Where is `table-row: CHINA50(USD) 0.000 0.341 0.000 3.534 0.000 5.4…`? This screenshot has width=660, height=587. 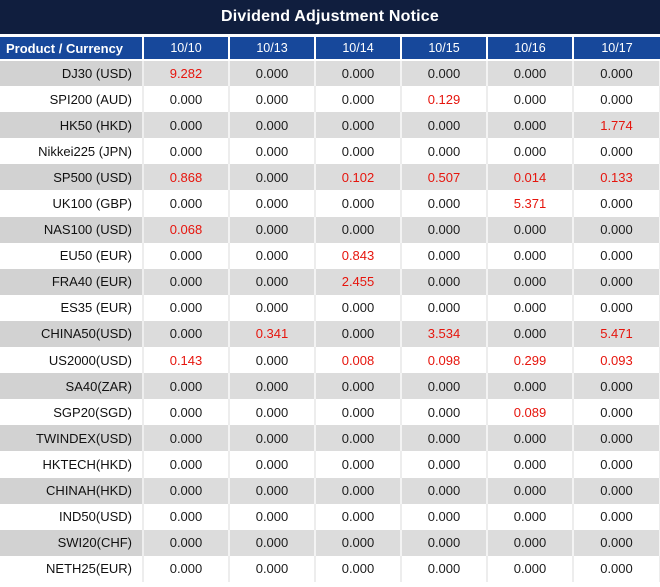 table-row: CHINA50(USD) 0.000 0.341 0.000 3.534 0.000 5.4… is located at coordinates (330, 334).